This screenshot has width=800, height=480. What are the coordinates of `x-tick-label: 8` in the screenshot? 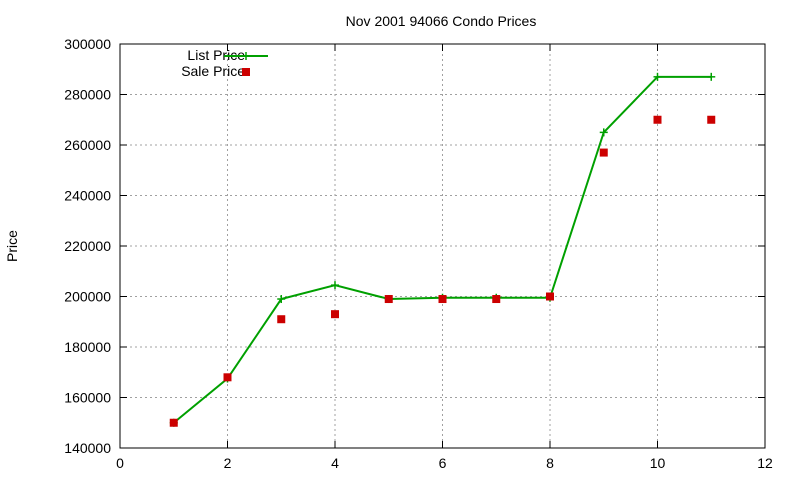 It's located at (550, 463).